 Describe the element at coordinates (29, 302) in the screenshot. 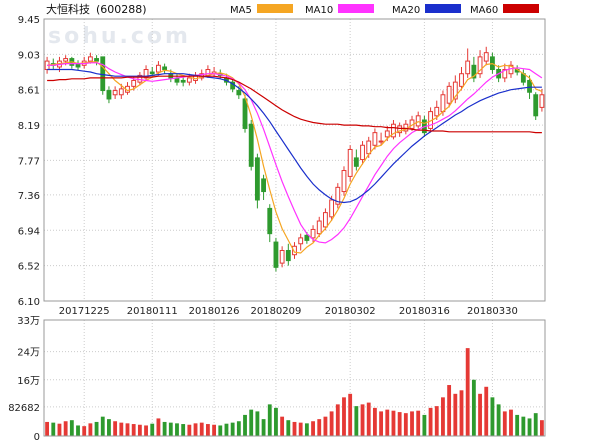

I see `price-tick-label: 6.10` at that location.